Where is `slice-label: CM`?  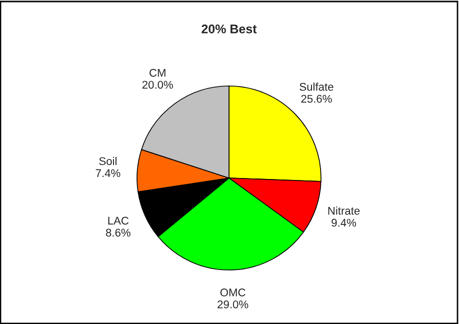 slice-label: CM is located at coordinates (158, 72).